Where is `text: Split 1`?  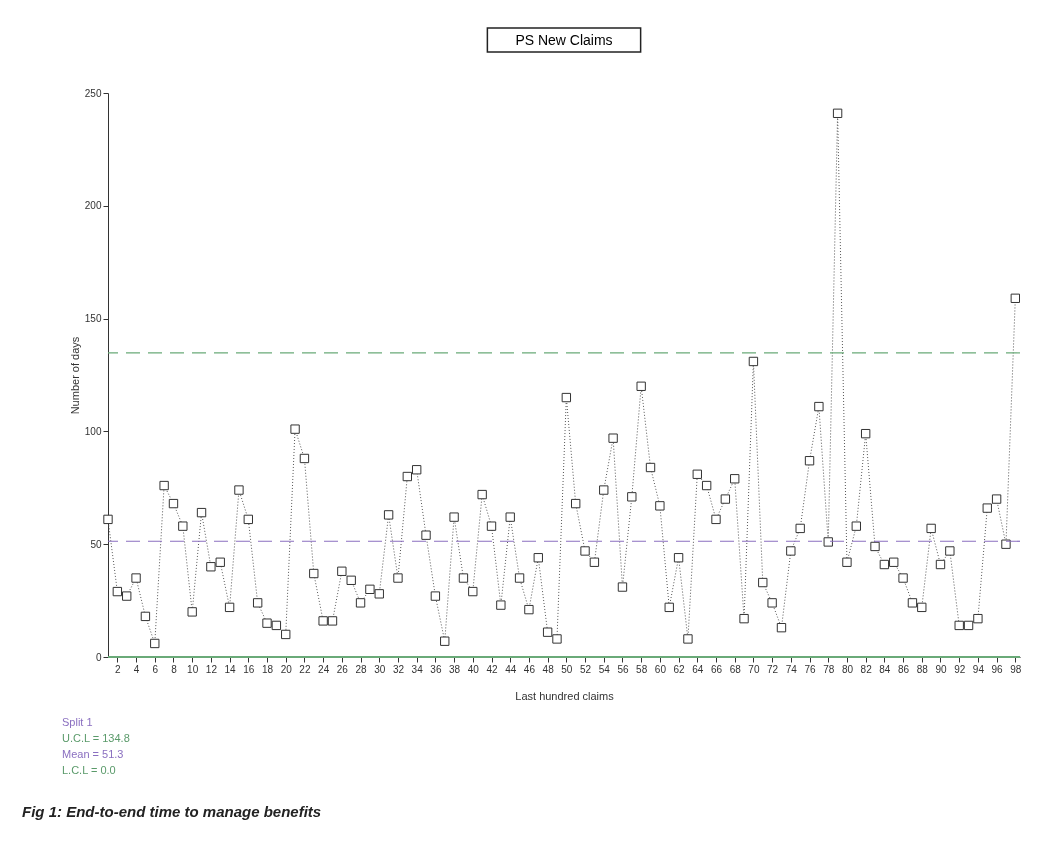
text: Split 1 is located at coordinates (77, 722).